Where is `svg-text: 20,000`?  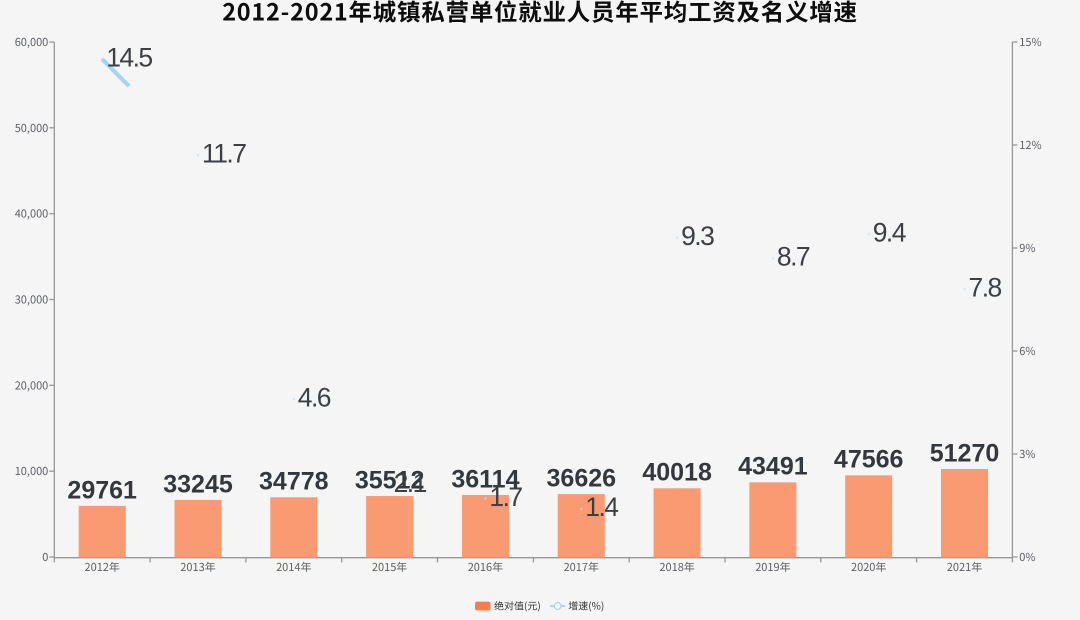 svg-text: 20,000 is located at coordinates (32, 385).